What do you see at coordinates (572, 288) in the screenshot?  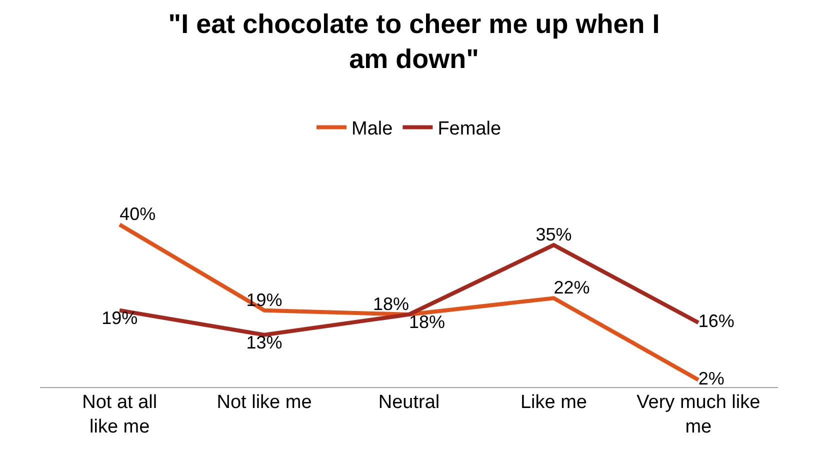 I see `data-label: 22%` at bounding box center [572, 288].